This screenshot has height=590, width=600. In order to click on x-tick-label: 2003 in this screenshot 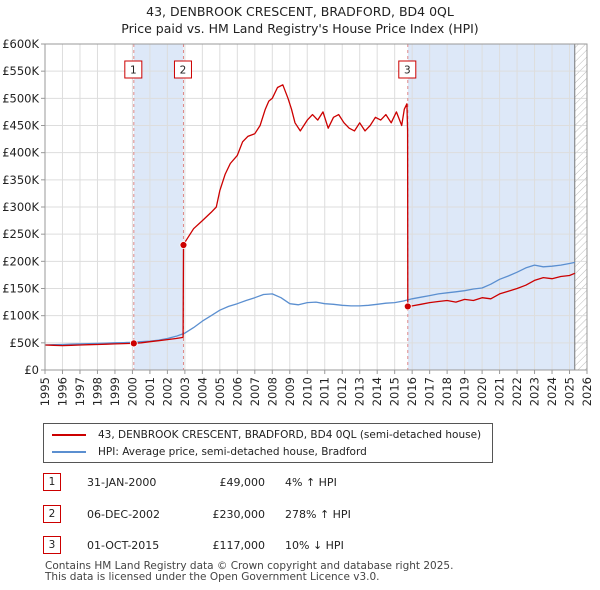, I will do `click(185, 391)`.